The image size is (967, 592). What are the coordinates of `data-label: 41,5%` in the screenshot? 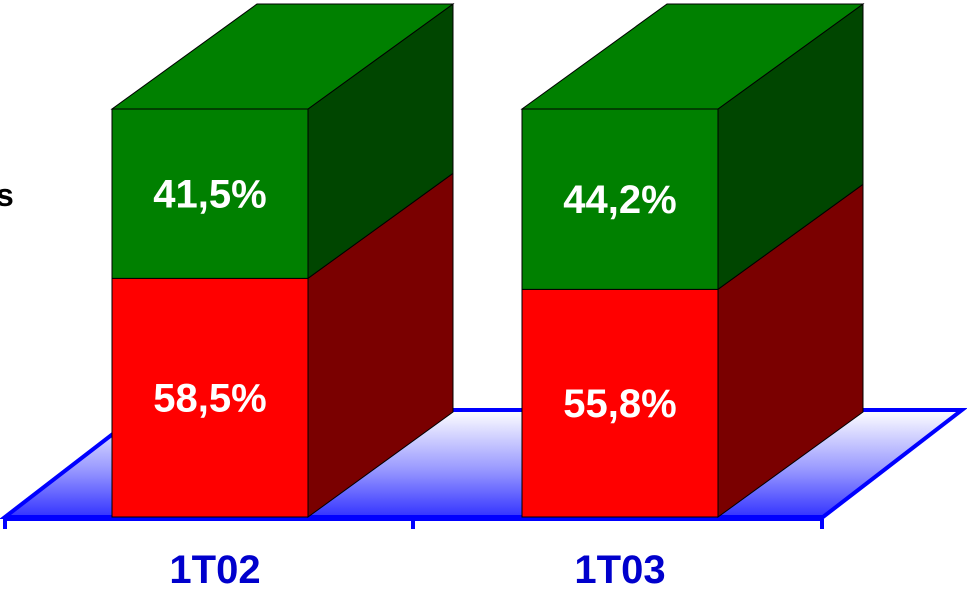 It's located at (209, 195).